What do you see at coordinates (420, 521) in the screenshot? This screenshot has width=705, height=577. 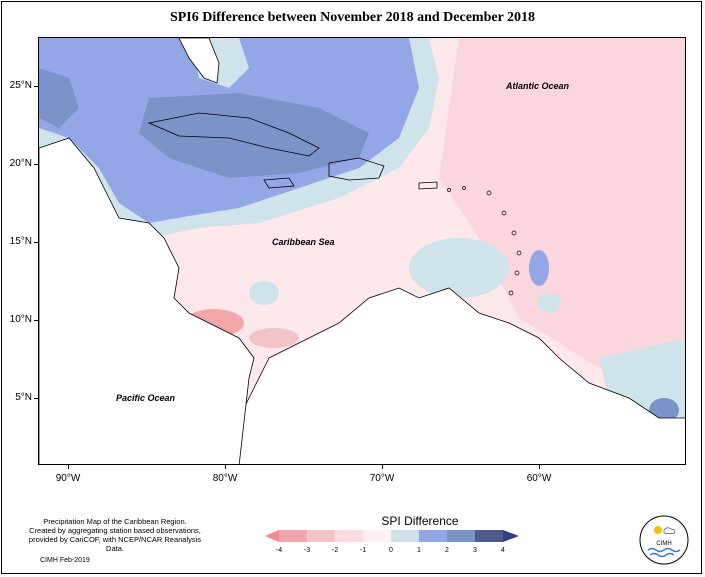 I see `legend-title: SPI Difference` at bounding box center [420, 521].